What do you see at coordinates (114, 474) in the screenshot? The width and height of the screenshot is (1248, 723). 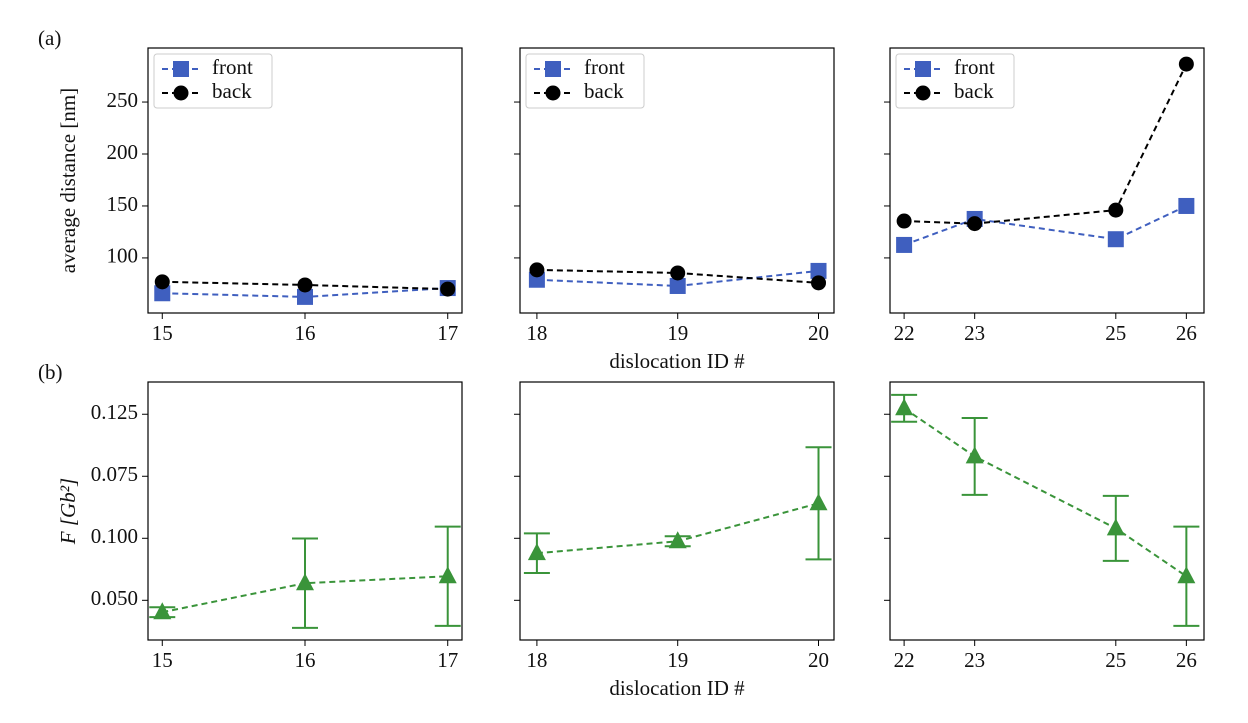 I see `y-tick-label: 0.075` at bounding box center [114, 474].